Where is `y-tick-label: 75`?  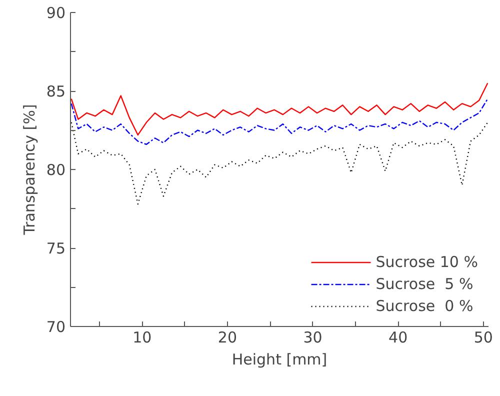 y-tick-label: 75 is located at coordinates (56, 249).